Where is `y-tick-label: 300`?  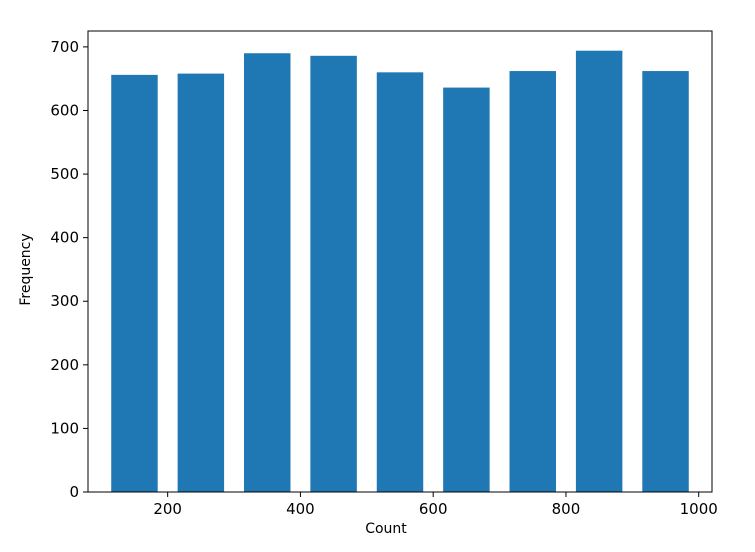
y-tick-label: 300 is located at coordinates (64, 301).